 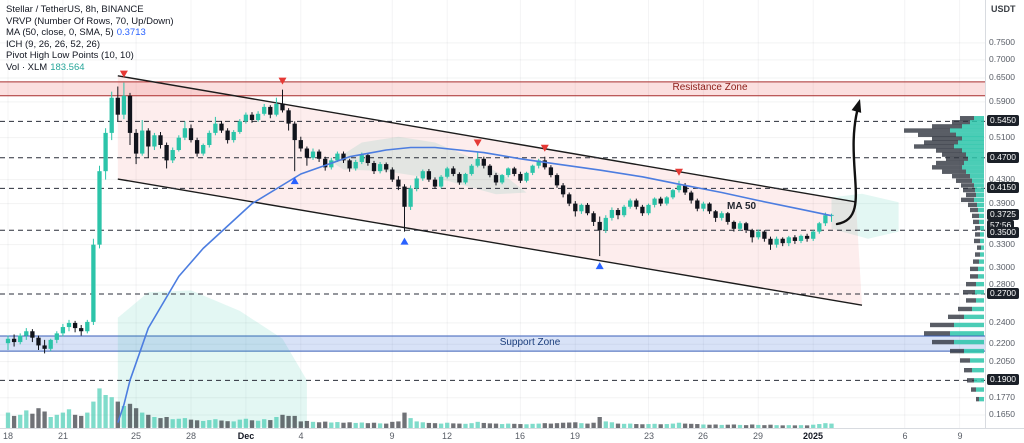 What do you see at coordinates (1002, 343) in the screenshot?
I see `price-axis-label: 0.2200` at bounding box center [1002, 343].